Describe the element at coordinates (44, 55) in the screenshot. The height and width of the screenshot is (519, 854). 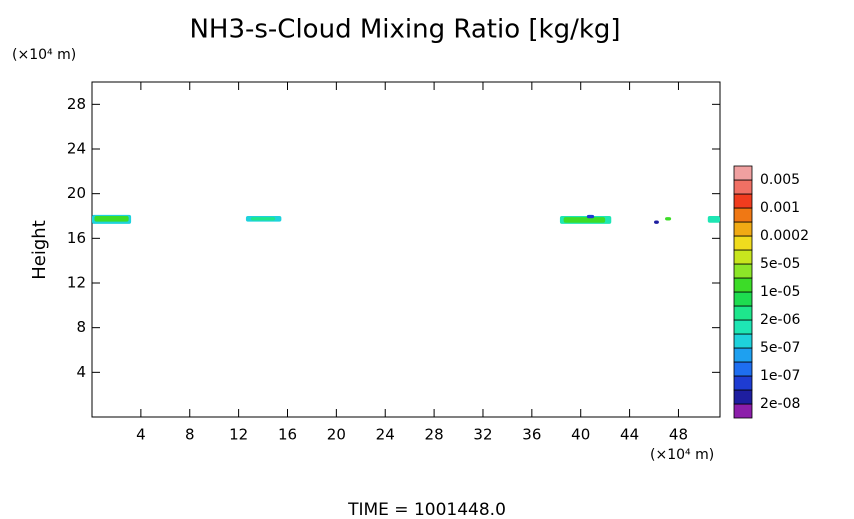
I see `y-unit: (×10⁴ m)` at that location.